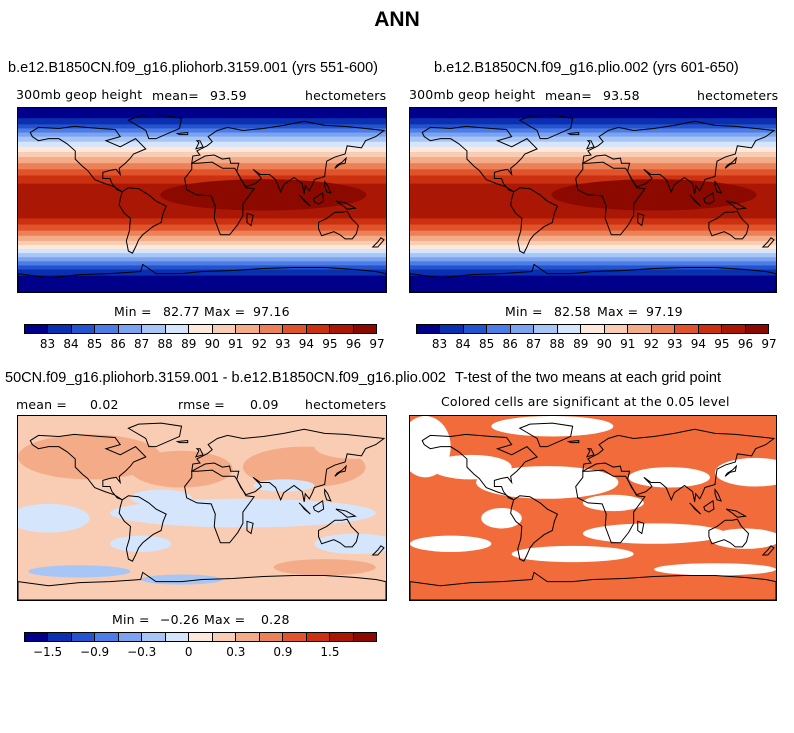 The height and width of the screenshot is (733, 794). What do you see at coordinates (165, 344) in the screenshot?
I see `colorbar-label: 88` at bounding box center [165, 344].